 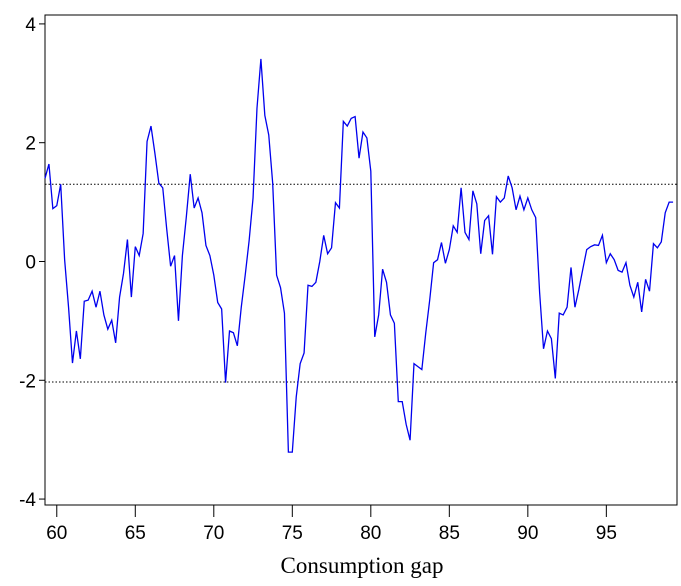 What do you see at coordinates (27, 381) in the screenshot?
I see `y-tick-label: -2` at bounding box center [27, 381].